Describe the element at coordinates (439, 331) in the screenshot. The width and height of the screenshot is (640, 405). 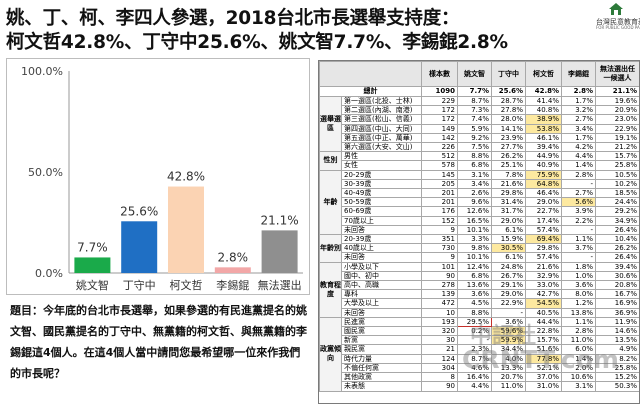
I see `table-cell: 320` at that location.